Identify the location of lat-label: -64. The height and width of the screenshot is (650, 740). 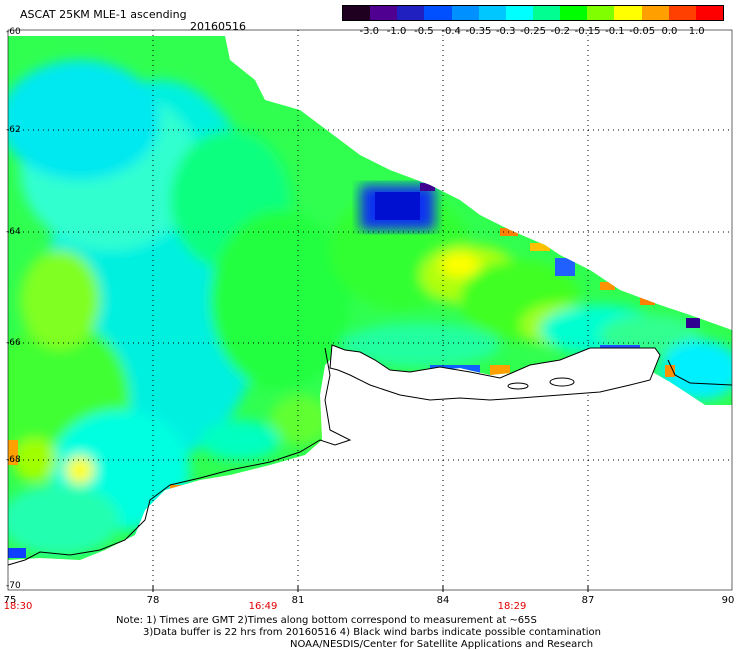
(13, 232).